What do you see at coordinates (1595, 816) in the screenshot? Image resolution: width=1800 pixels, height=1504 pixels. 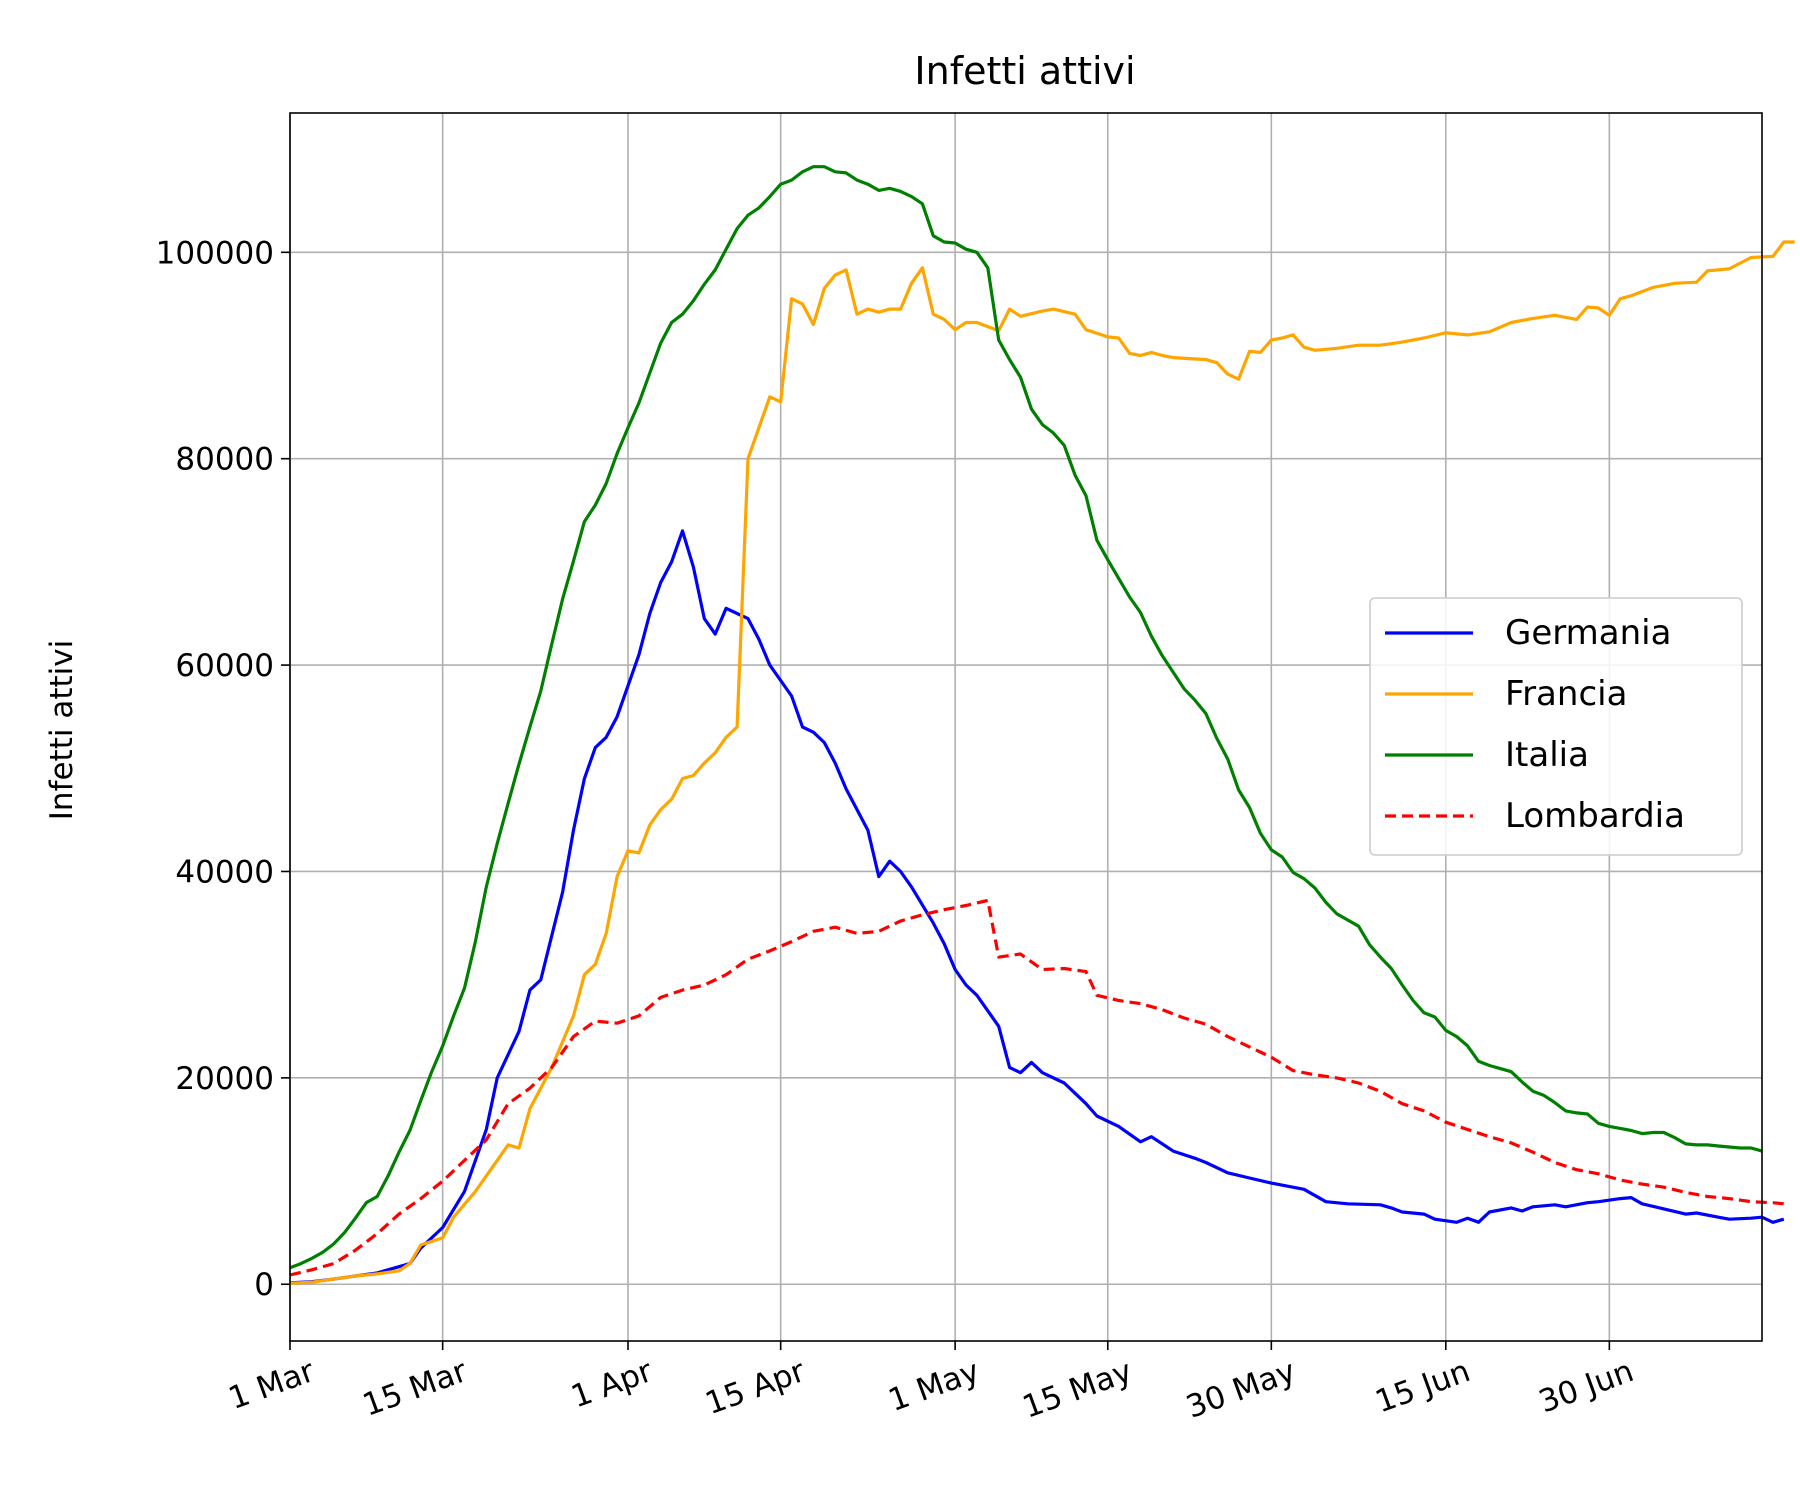 I see `legend-label: Lombardia` at bounding box center [1595, 816].